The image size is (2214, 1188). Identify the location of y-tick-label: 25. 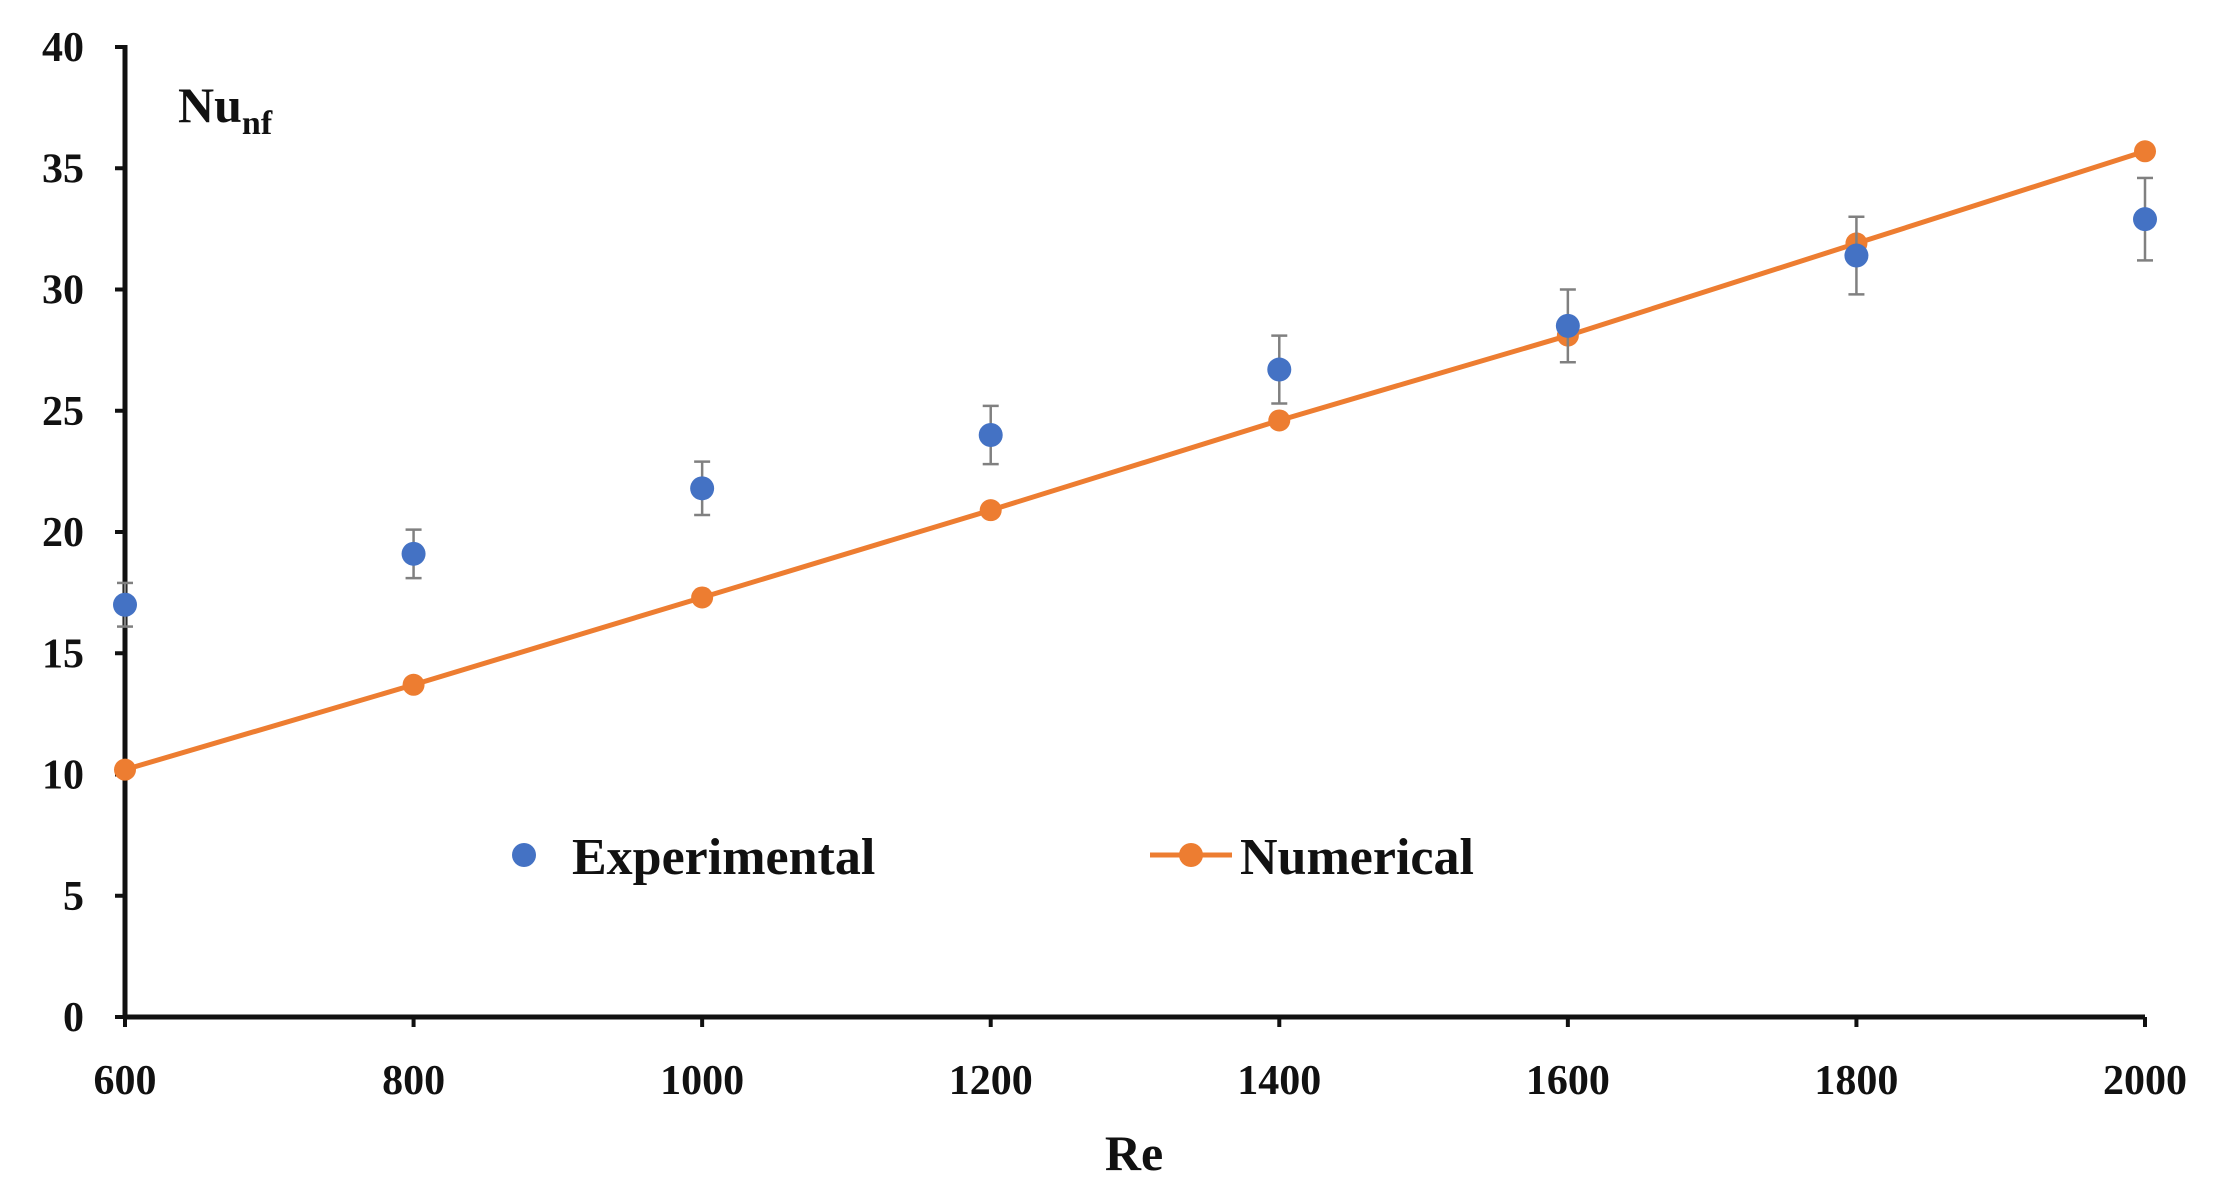
(63, 412).